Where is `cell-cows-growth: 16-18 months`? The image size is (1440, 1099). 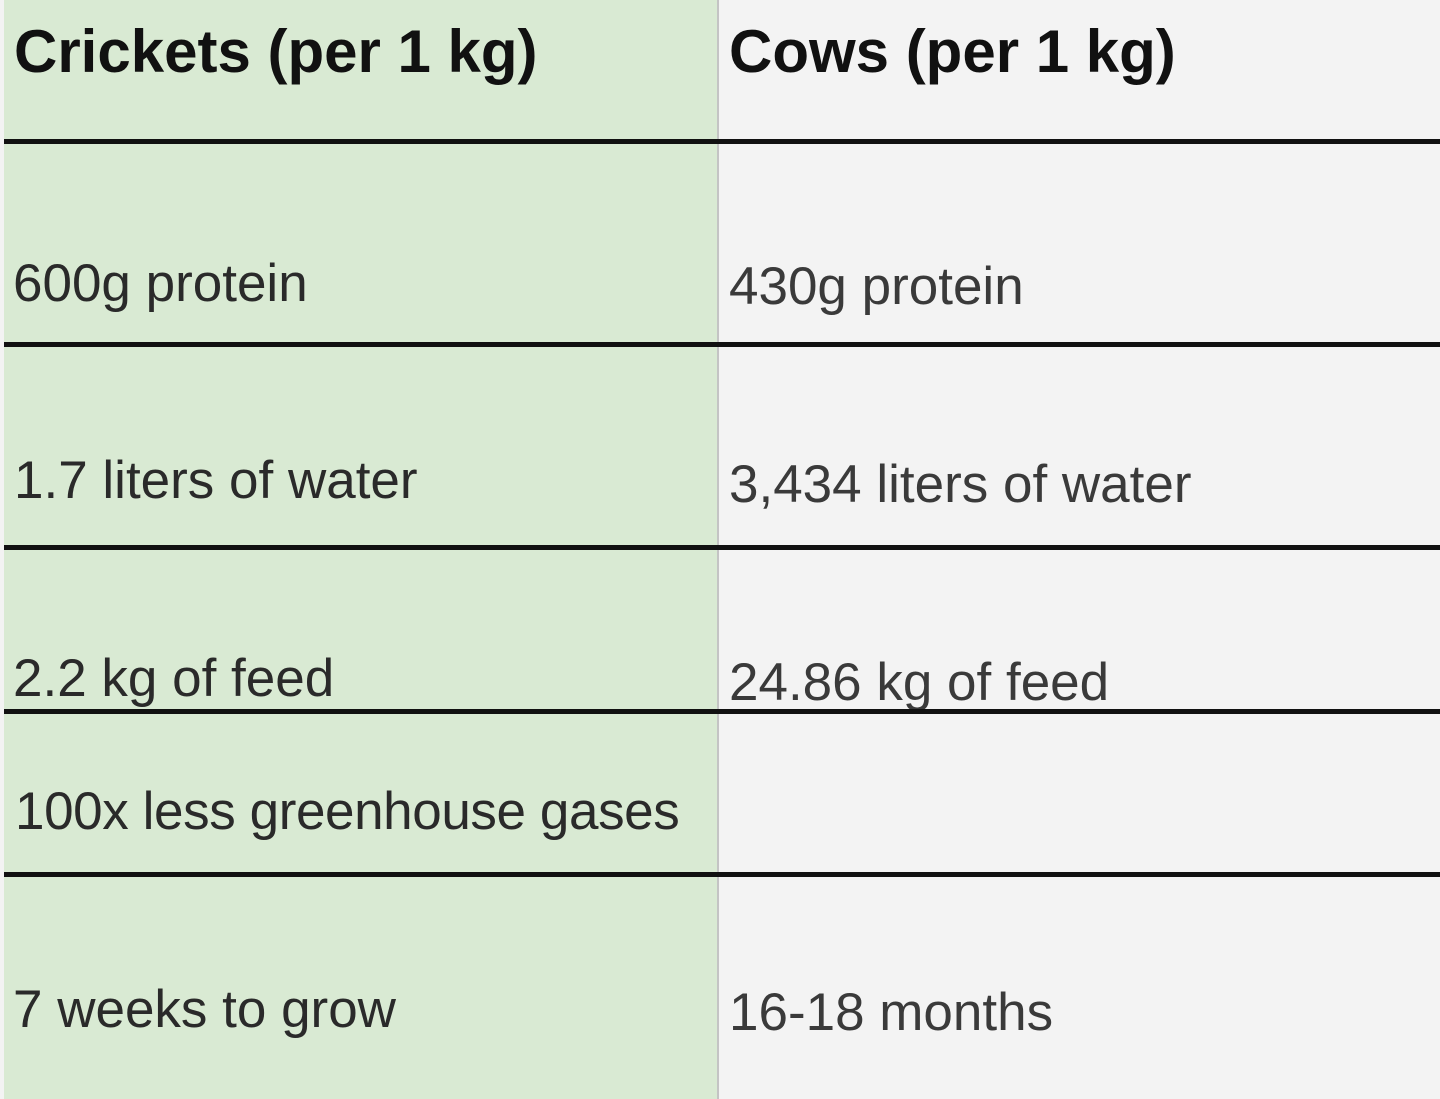 cell-cows-growth: 16-18 months is located at coordinates (891, 1012).